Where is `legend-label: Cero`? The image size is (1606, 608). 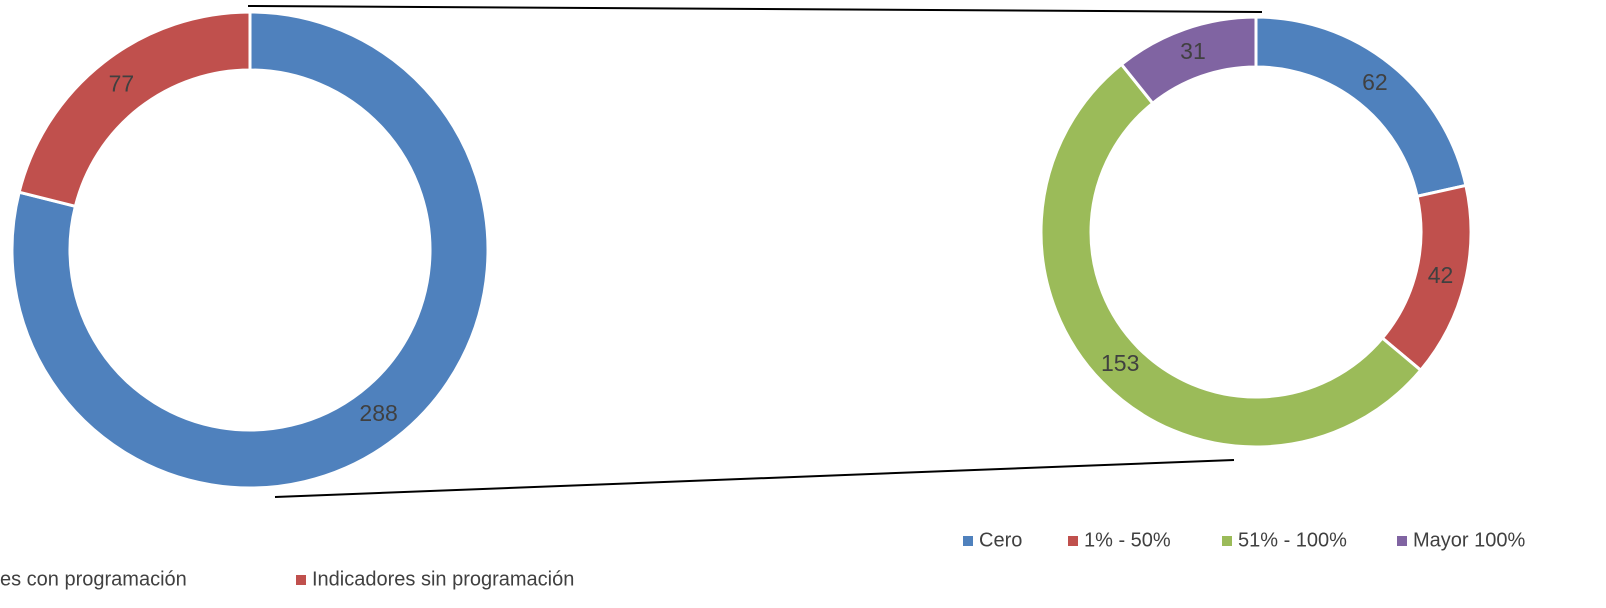 legend-label: Cero is located at coordinates (1000, 540).